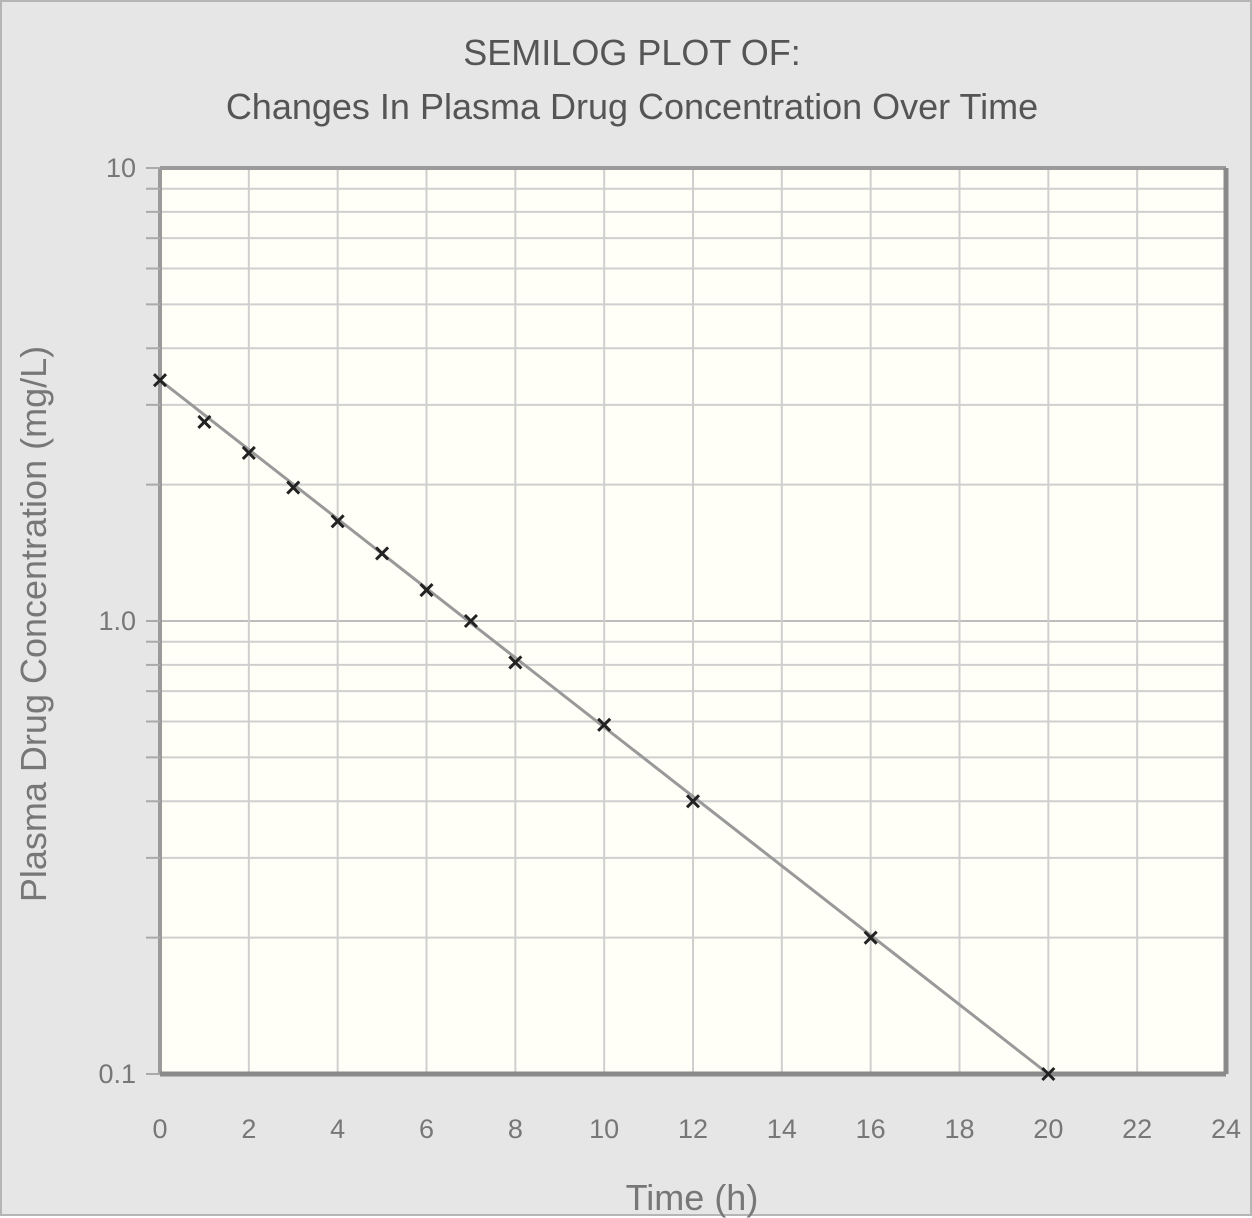  What do you see at coordinates (604, 1129) in the screenshot?
I see `x-tick-label: 10` at bounding box center [604, 1129].